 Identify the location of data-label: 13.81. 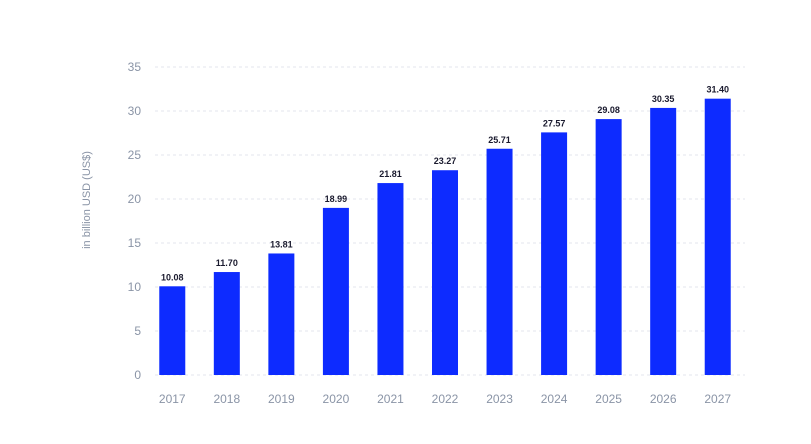
(281, 244).